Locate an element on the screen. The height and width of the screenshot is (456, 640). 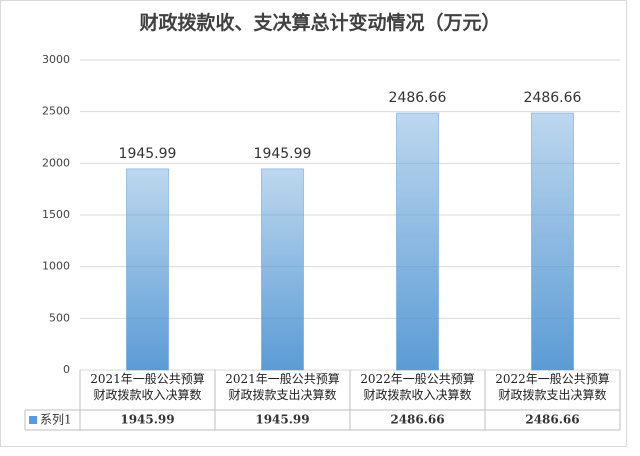
y-tick-label: 1500 is located at coordinates (56, 214).